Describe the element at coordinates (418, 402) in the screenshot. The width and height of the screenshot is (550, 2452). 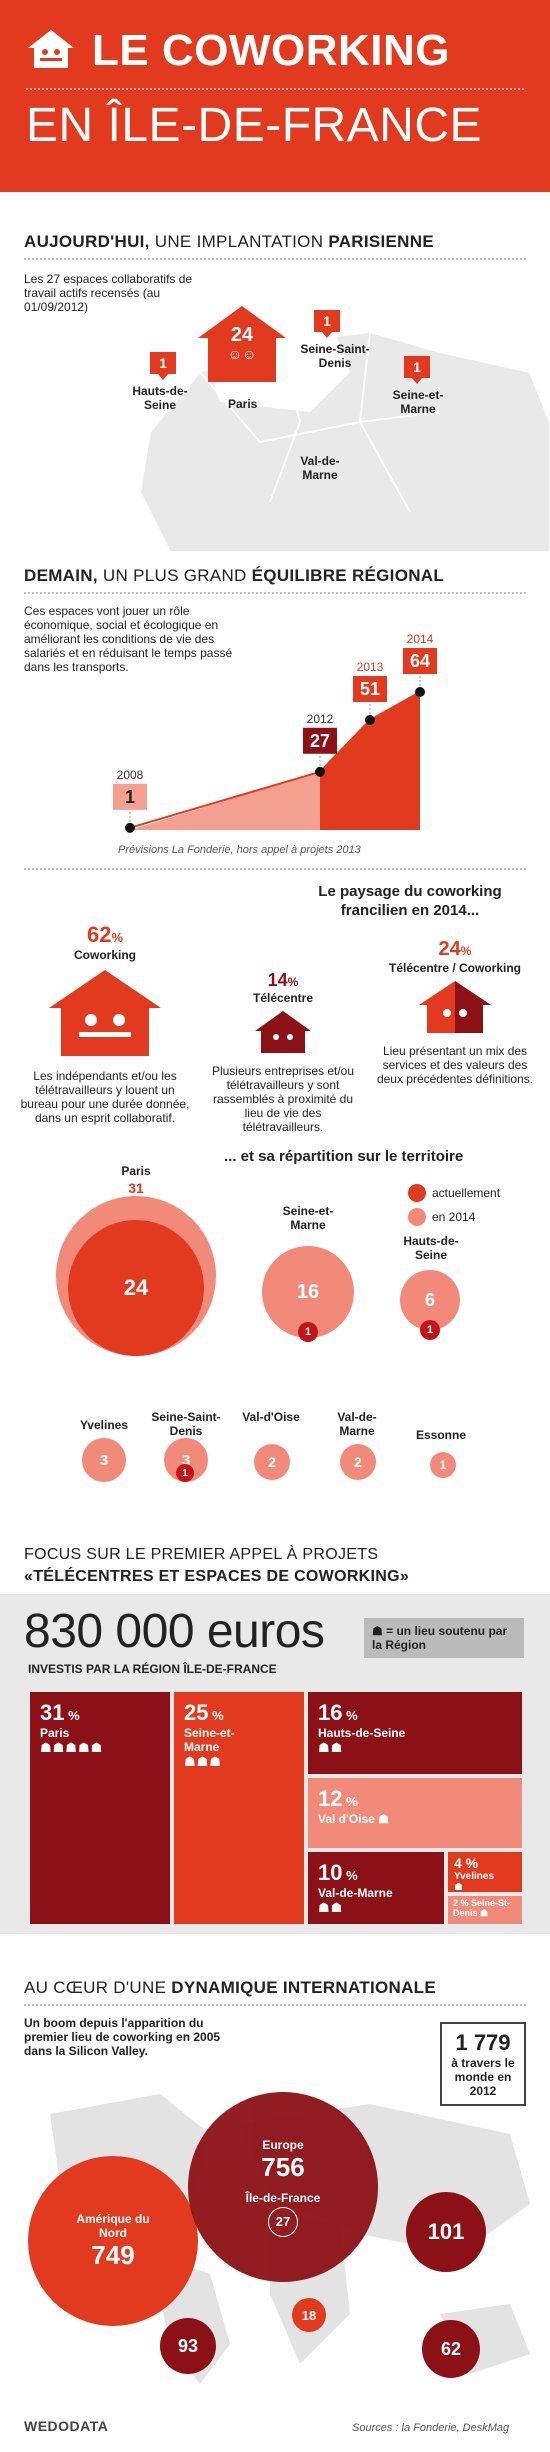
I see `map-seine-et-marne-label: Seine-et-Marne` at that location.